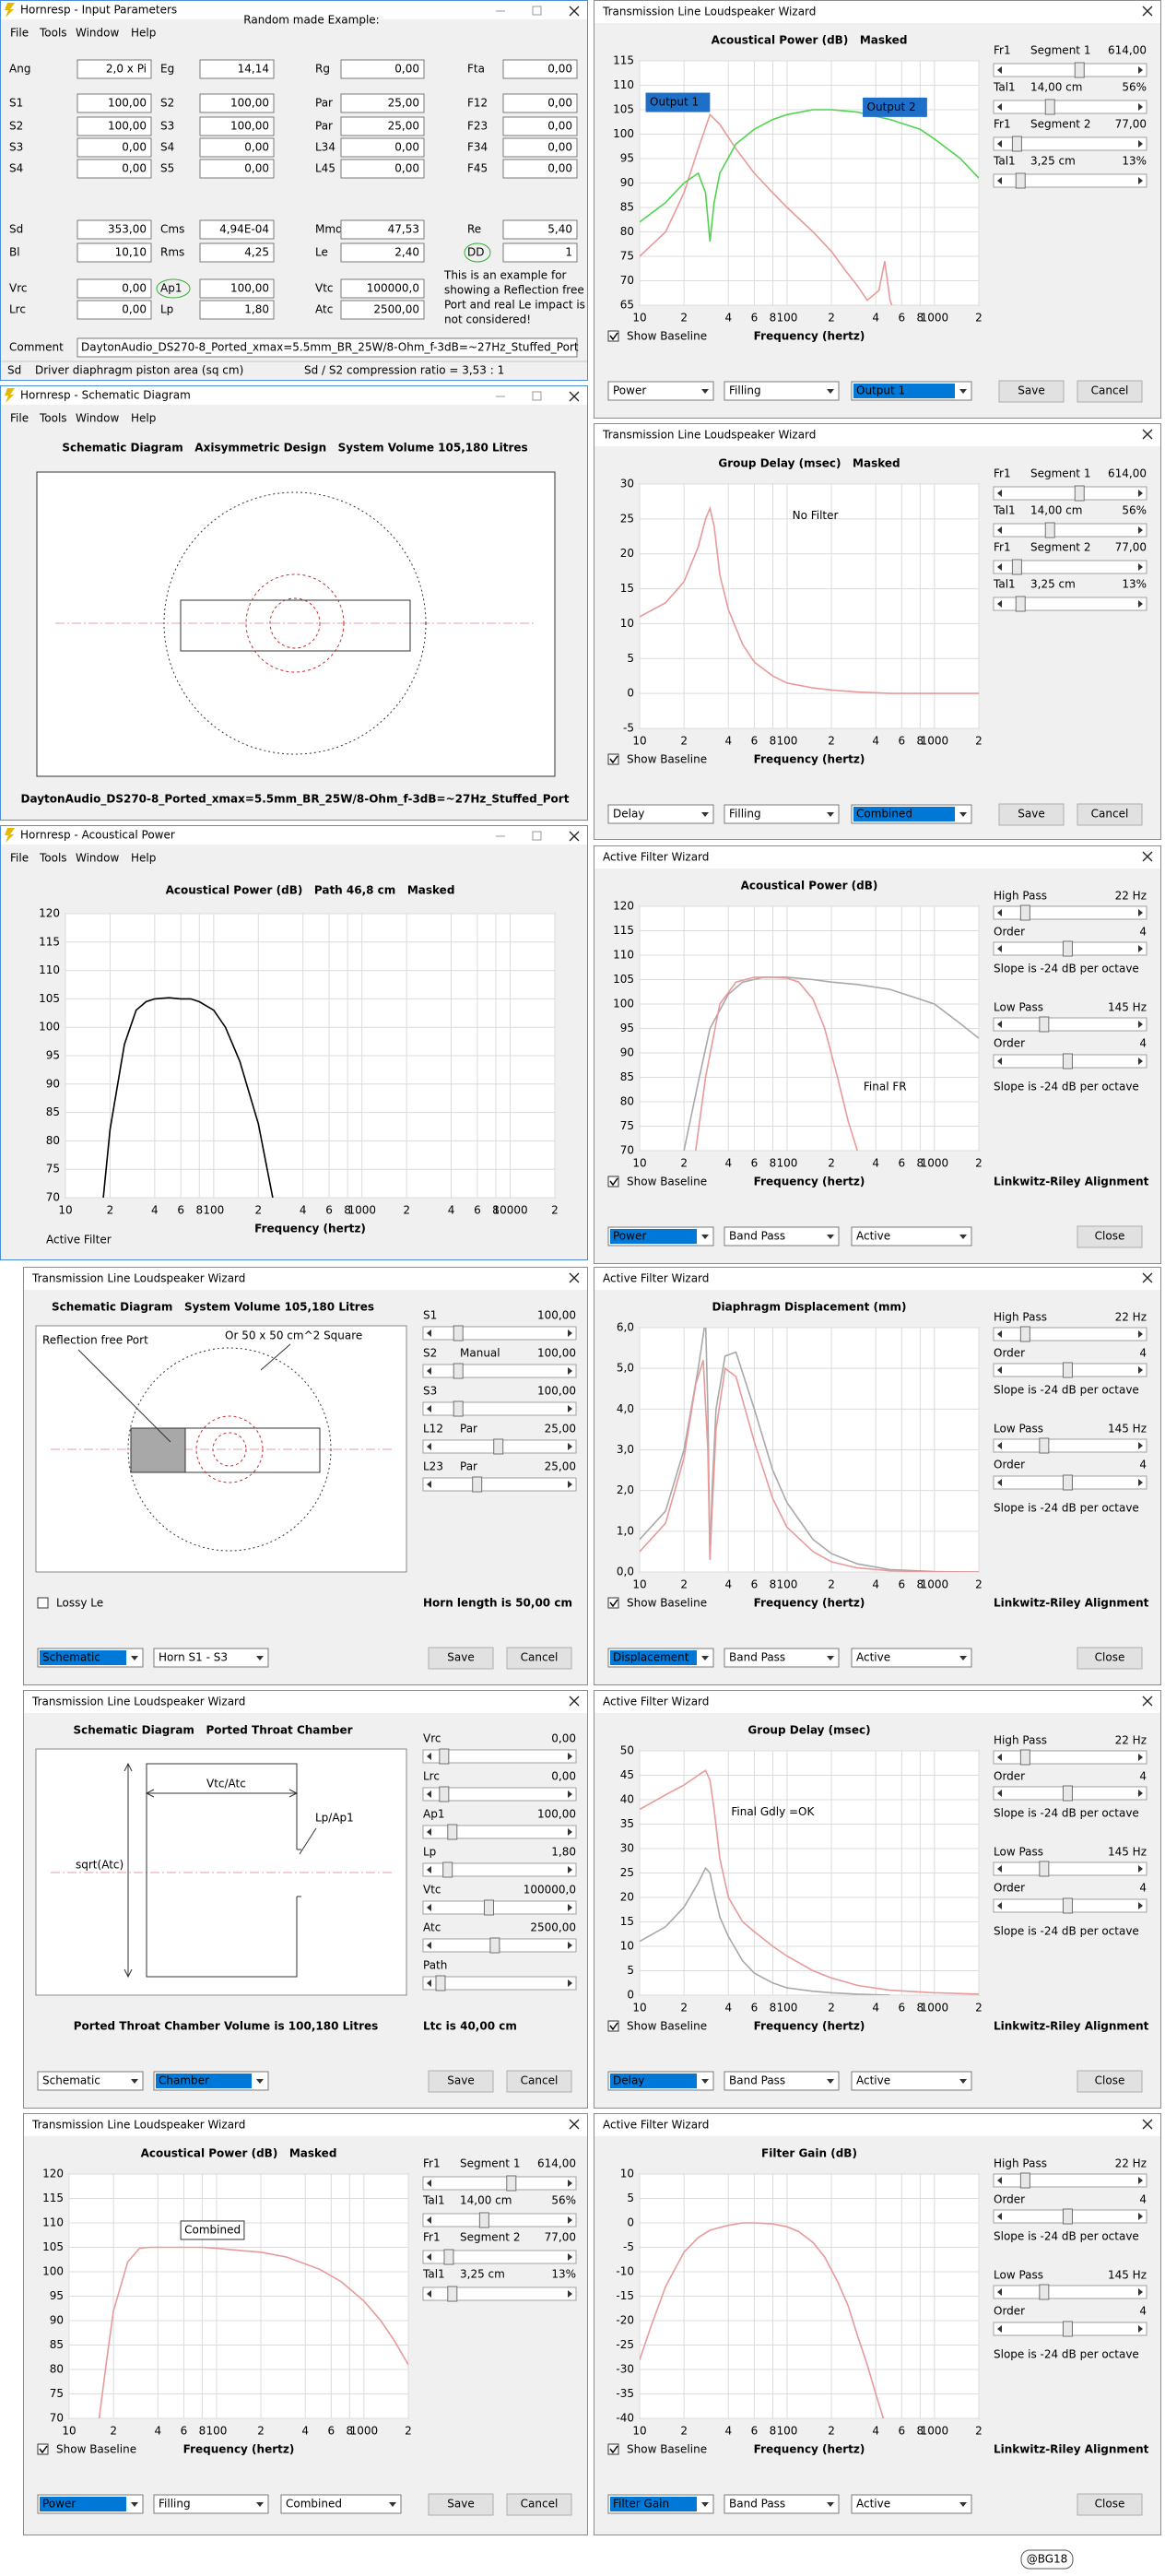 The width and height of the screenshot is (1165, 2576). What do you see at coordinates (143, 418) in the screenshot?
I see `menu-item: Help` at bounding box center [143, 418].